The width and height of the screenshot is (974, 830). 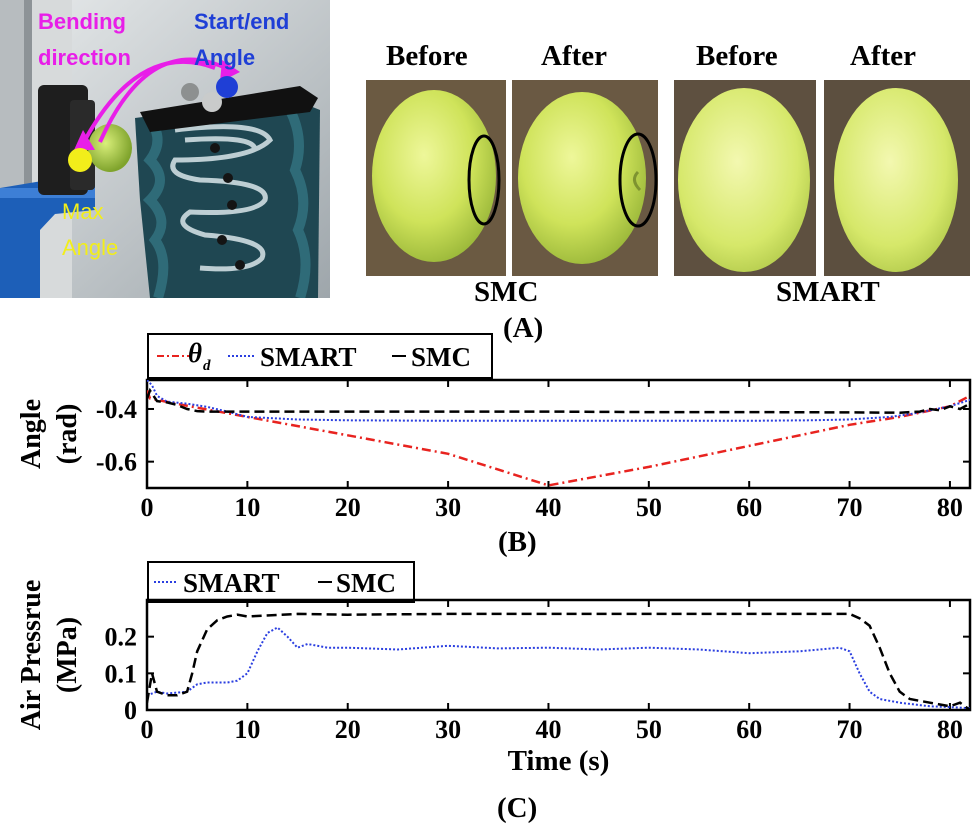 I want to click on group-label-smc: SMC, so click(x=506, y=292).